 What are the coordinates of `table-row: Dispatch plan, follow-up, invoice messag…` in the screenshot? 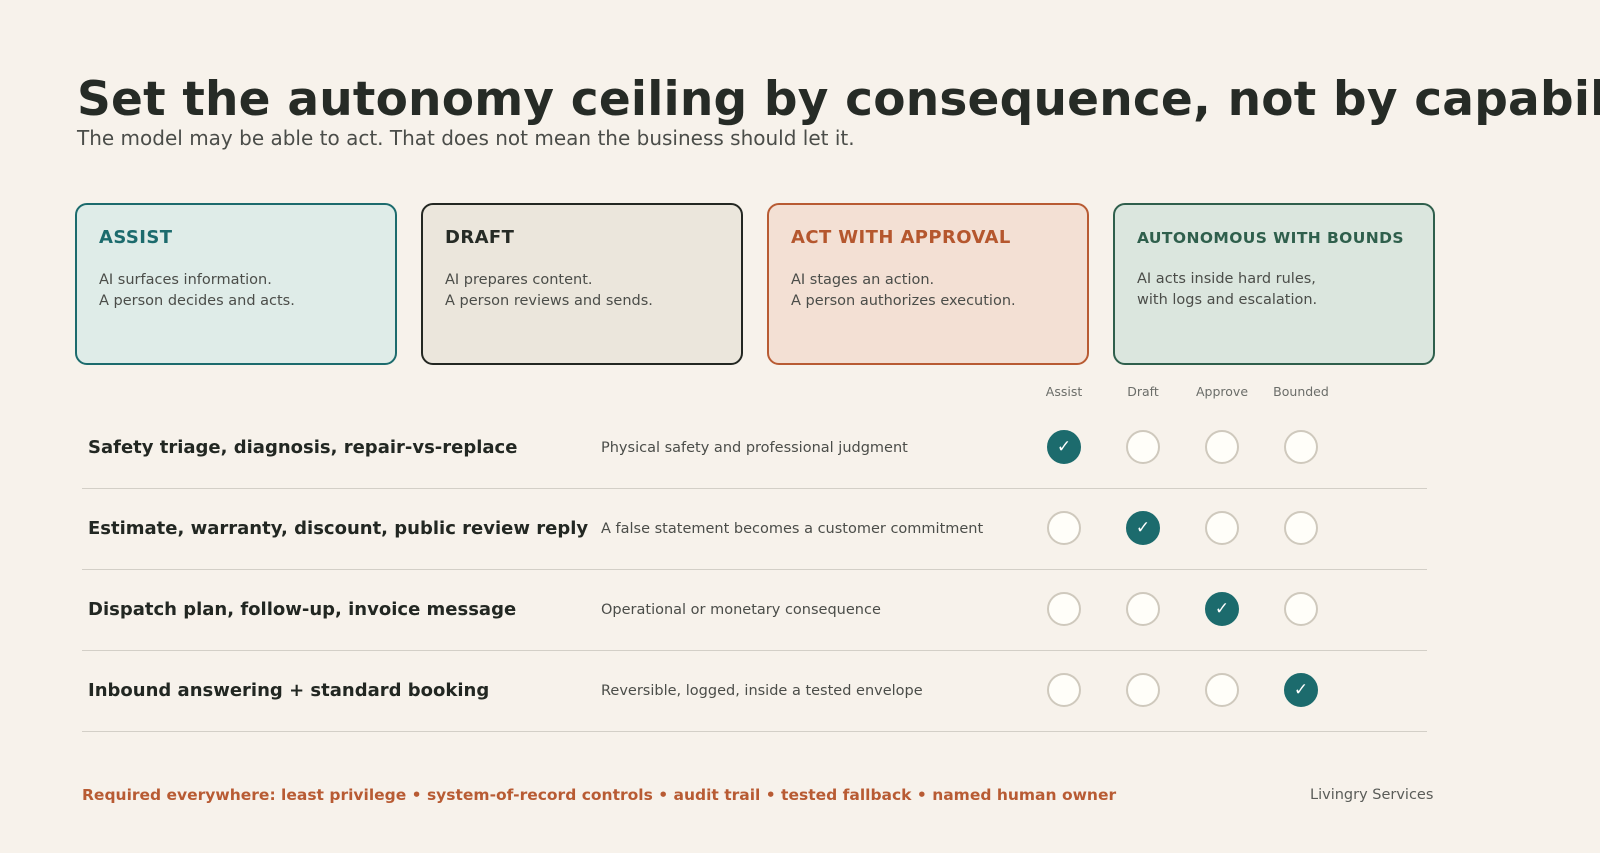 It's located at (754, 610).